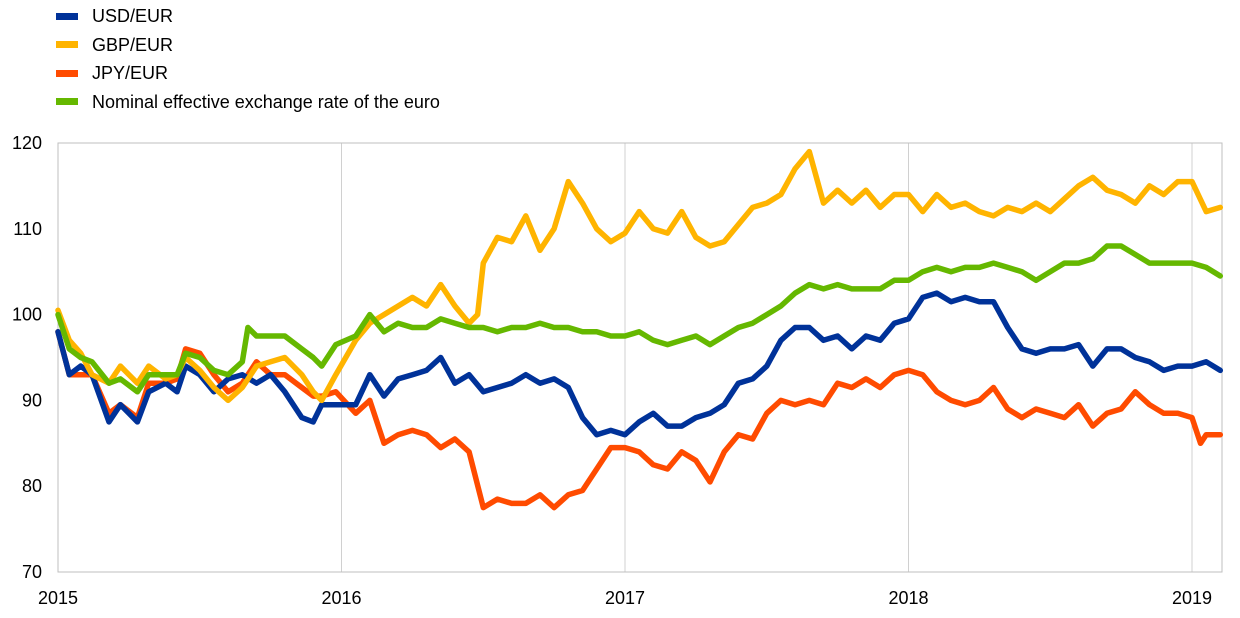 The image size is (1240, 618). What do you see at coordinates (27, 357) in the screenshot?
I see `y-axis-ticks: 70 80 90 100 110 120` at bounding box center [27, 357].